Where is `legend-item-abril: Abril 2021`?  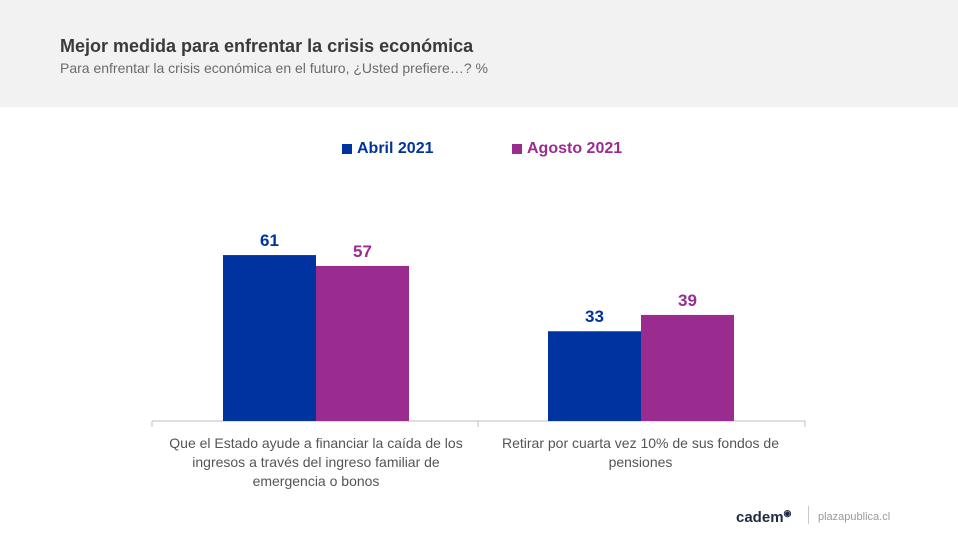
legend-item-abril: Abril 2021 is located at coordinates (387, 149).